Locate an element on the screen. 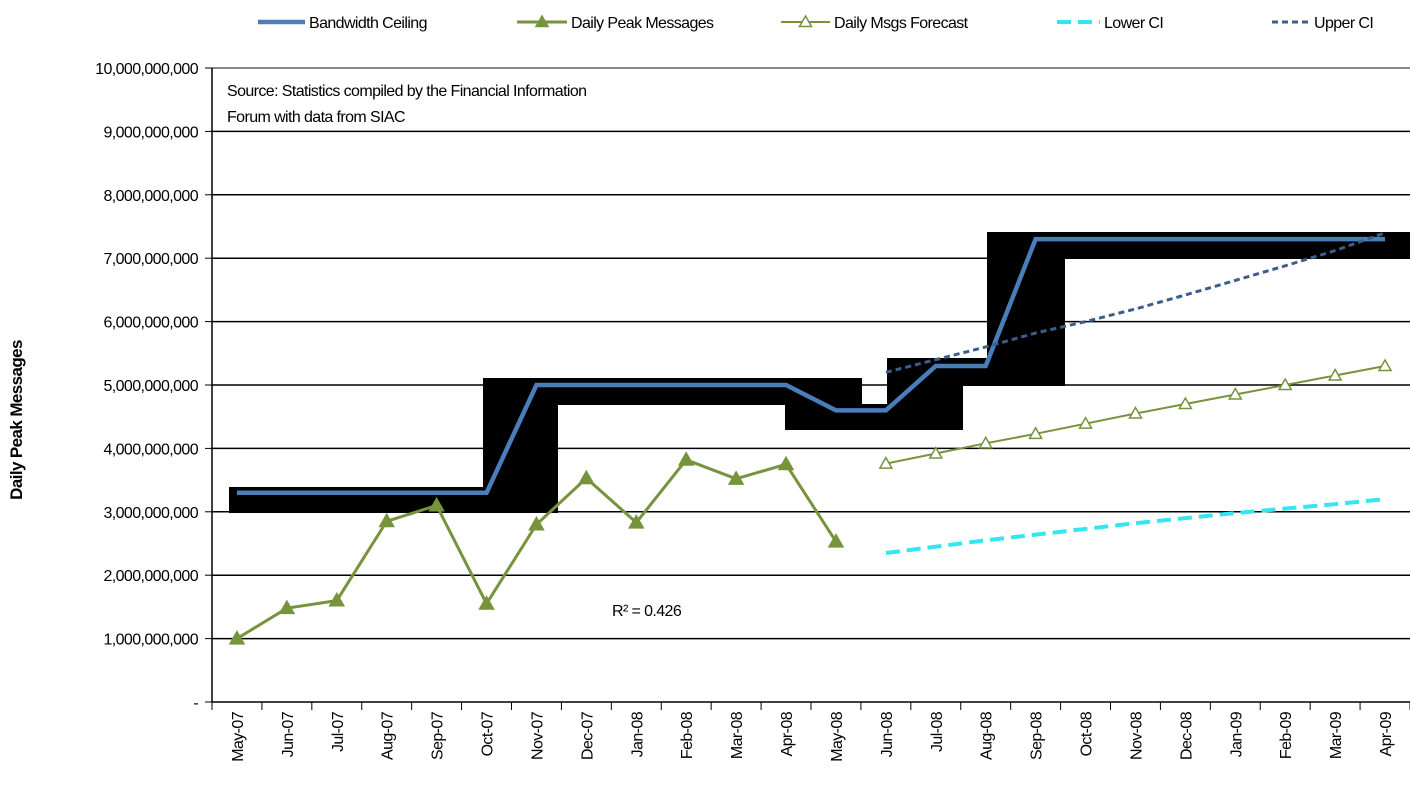 The width and height of the screenshot is (1410, 804). x-tick-label: Jan-08 is located at coordinates (637, 734).